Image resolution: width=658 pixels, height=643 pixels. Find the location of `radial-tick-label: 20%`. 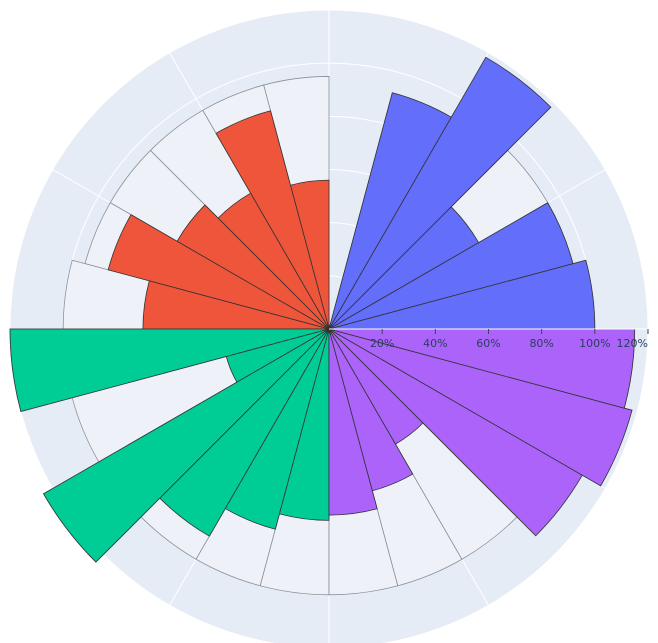

radial-tick-label: 20% is located at coordinates (382, 343).